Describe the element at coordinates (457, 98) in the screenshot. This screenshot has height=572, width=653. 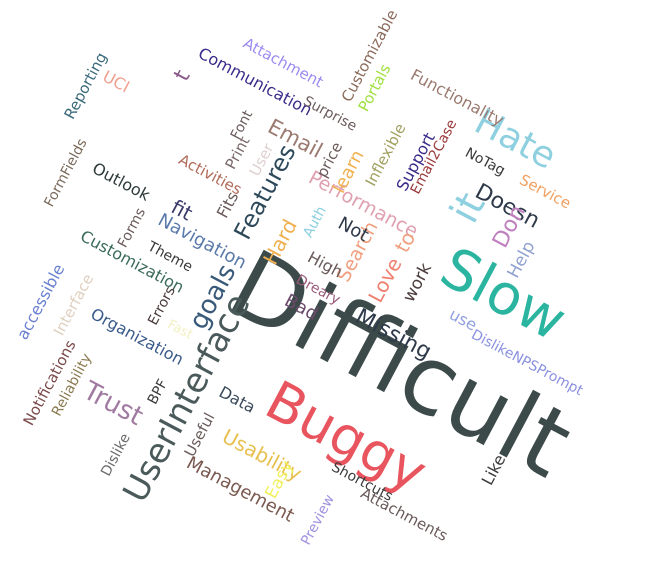
I see `word-functionality: Functionality` at that location.